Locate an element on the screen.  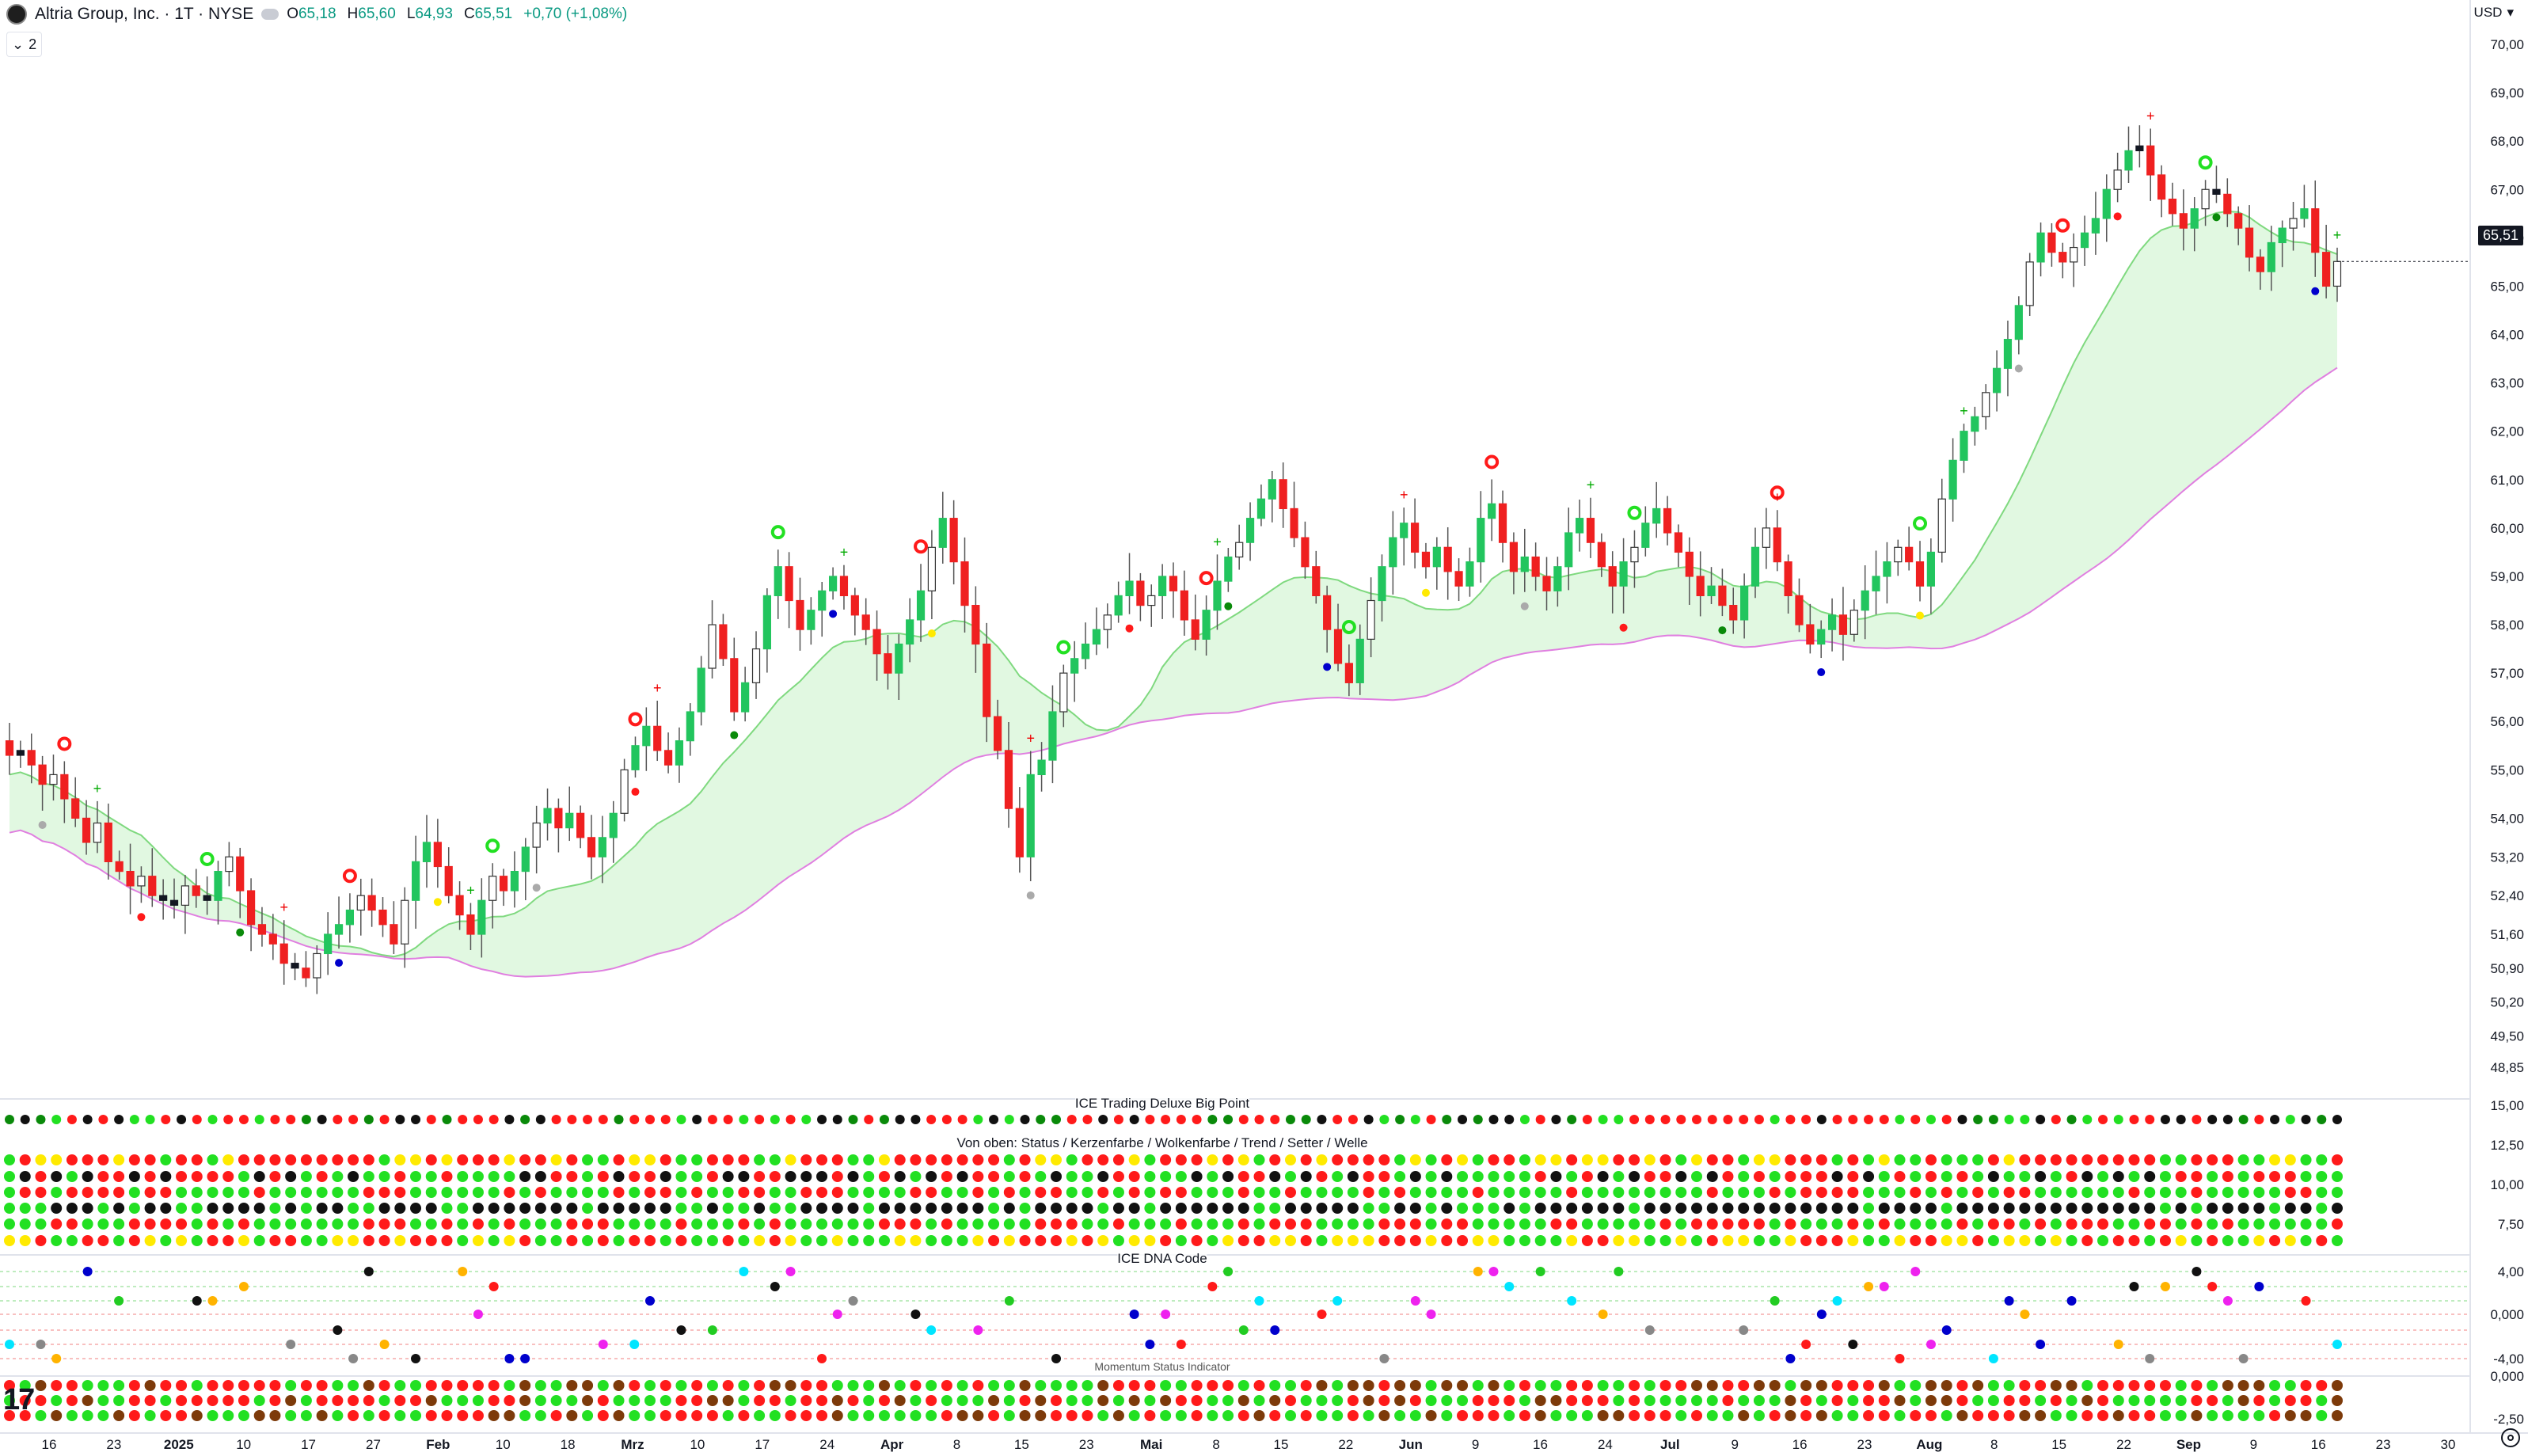
tradingview-logo-icon: 17 is located at coordinates (19, 1399).